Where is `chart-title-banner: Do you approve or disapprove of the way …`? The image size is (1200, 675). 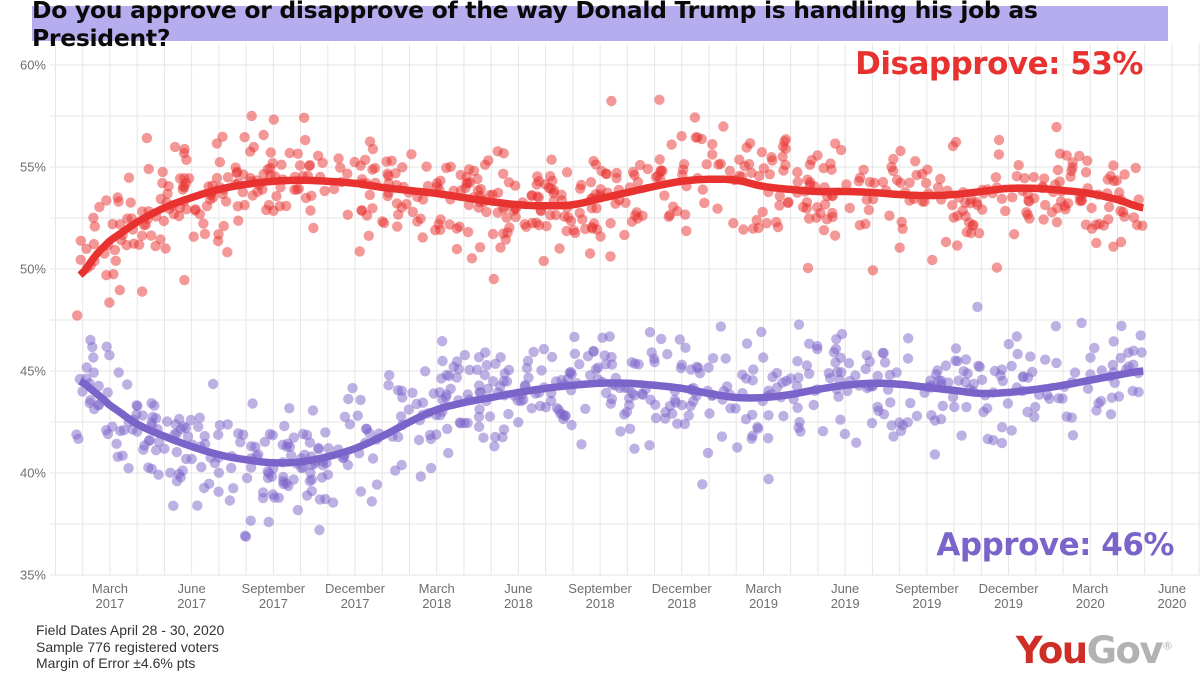 chart-title-banner: Do you approve or disapprove of the way … is located at coordinates (600, 26).